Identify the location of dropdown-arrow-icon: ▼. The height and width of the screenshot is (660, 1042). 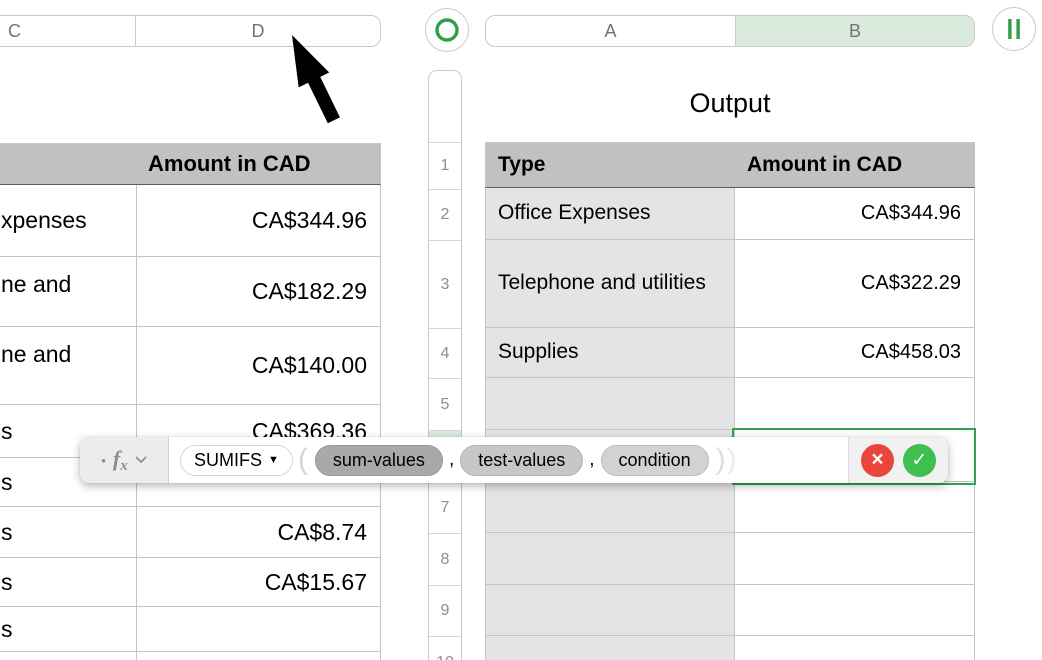
(273, 460).